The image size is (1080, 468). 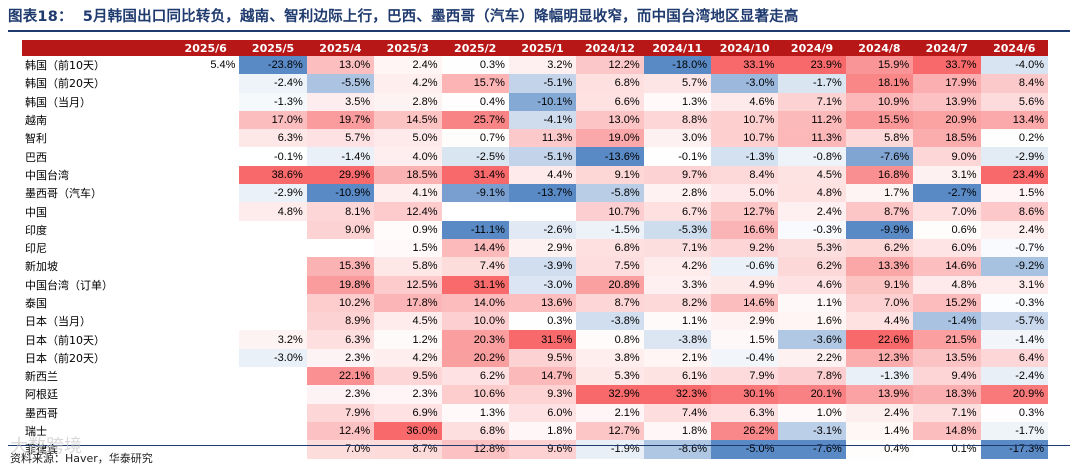 What do you see at coordinates (947, 449) in the screenshot?
I see `value-cell: 0.1%` at bounding box center [947, 449].